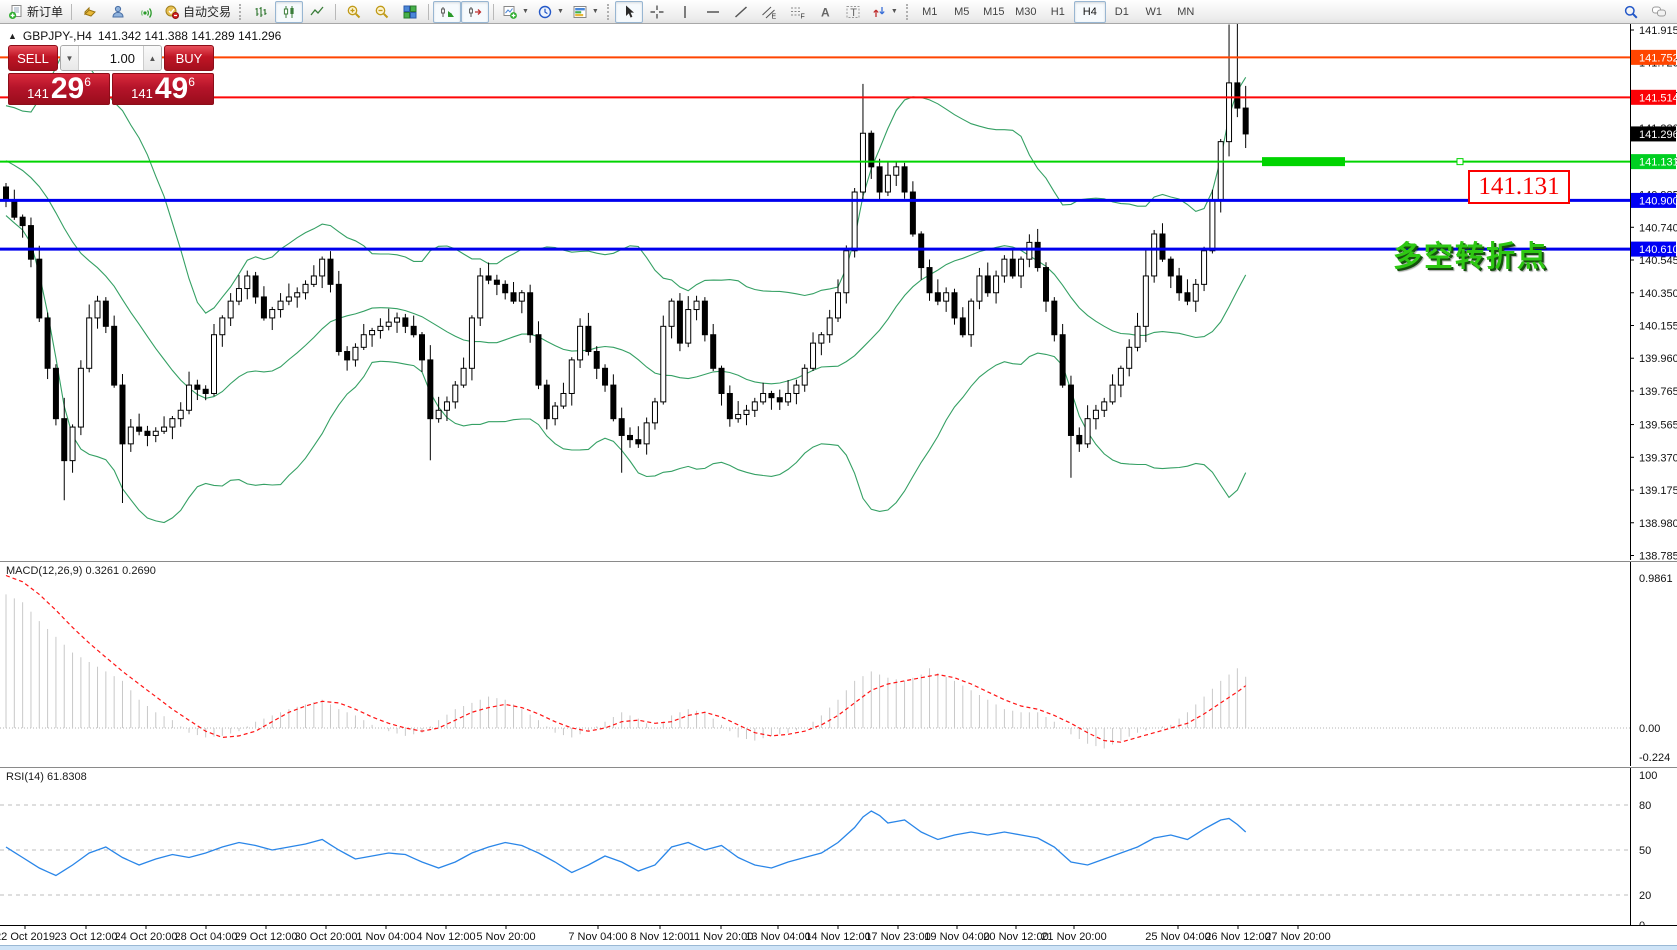 The height and width of the screenshot is (950, 1677). I want to click on buy-button: BUY, so click(189, 58).